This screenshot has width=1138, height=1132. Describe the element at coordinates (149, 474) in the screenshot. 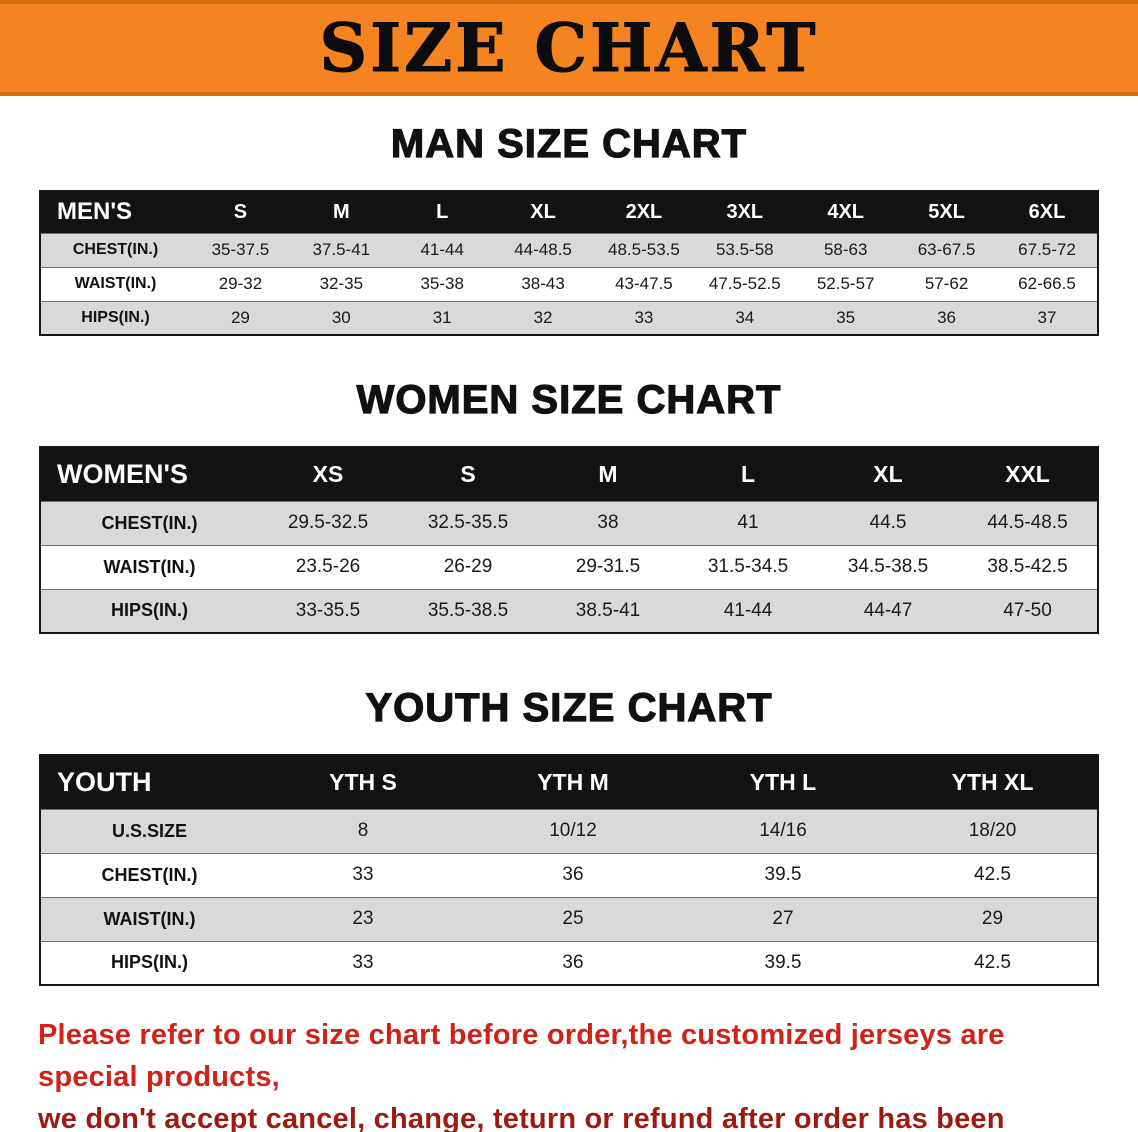

I see `table-title-cell: WOMEN'S` at that location.